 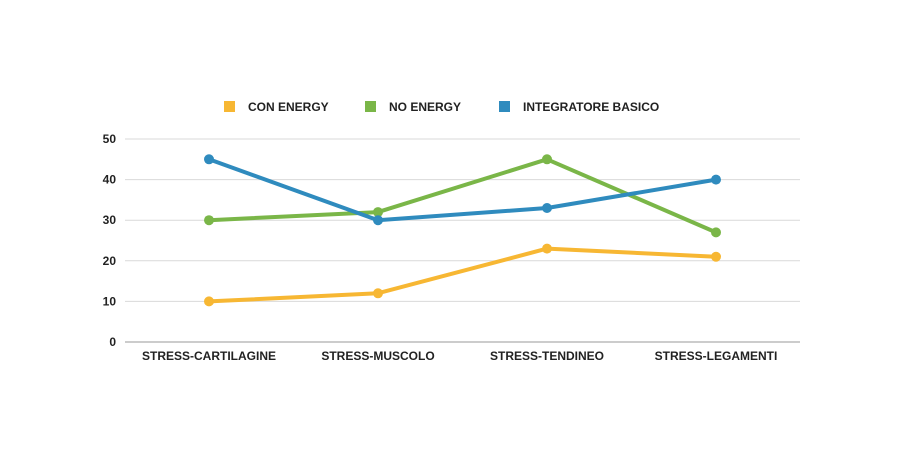 I want to click on y-tick-label: 20, so click(x=110, y=261).